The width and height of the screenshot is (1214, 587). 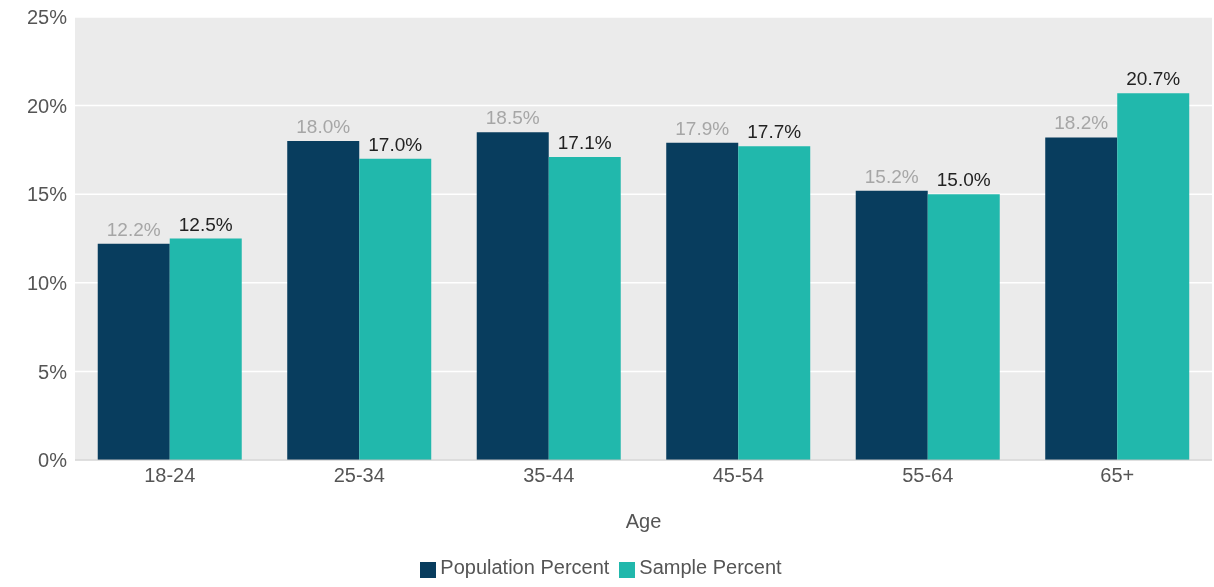 I want to click on data-label: 17.7%, so click(x=774, y=132).